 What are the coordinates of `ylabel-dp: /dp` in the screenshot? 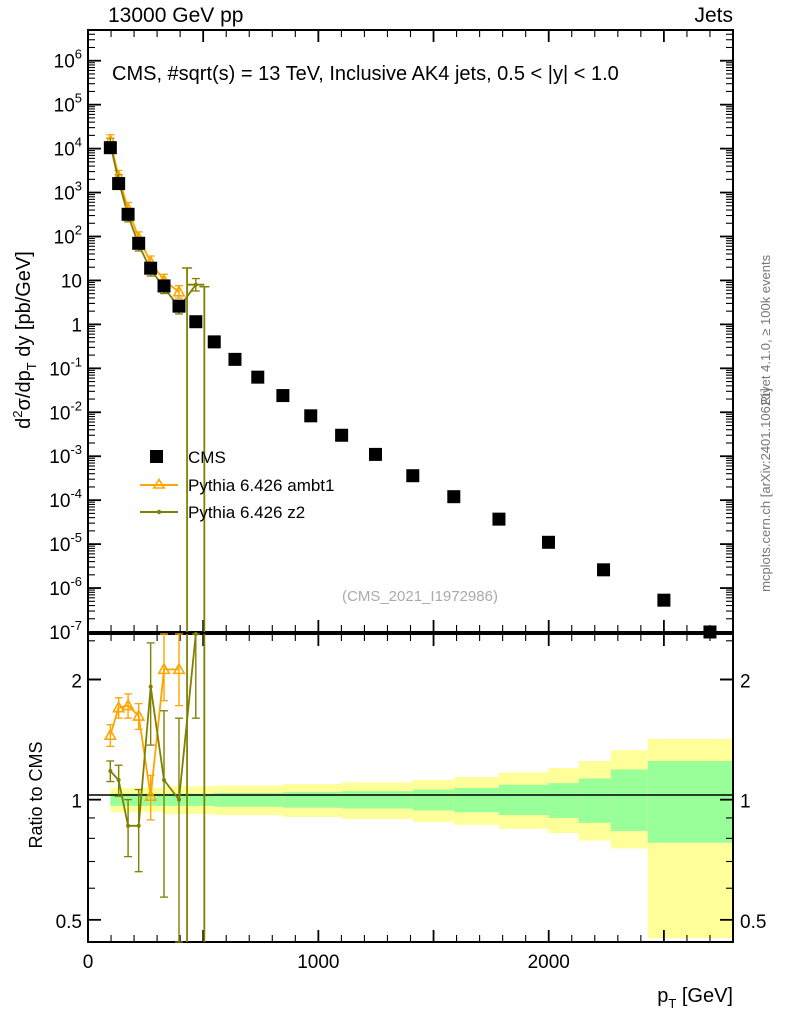 It's located at (24, 384).